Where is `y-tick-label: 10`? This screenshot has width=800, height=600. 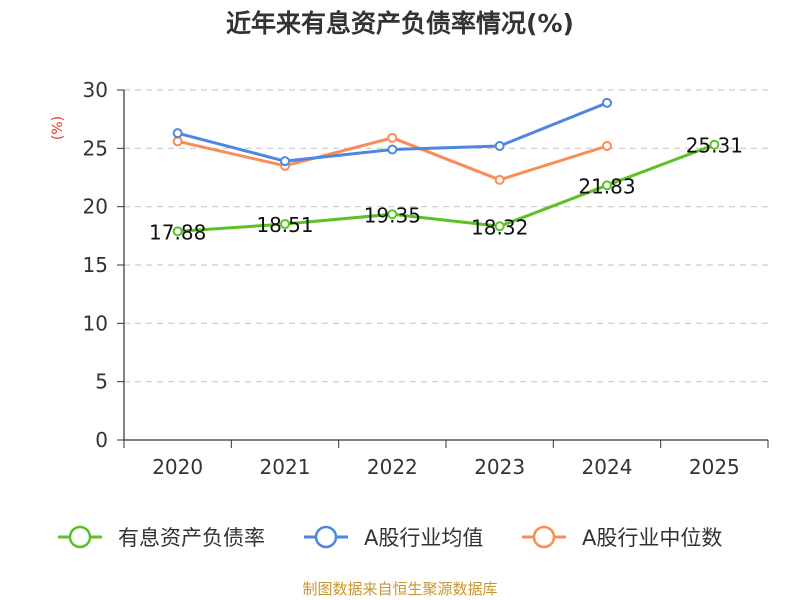 y-tick-label: 10 is located at coordinates (95, 323).